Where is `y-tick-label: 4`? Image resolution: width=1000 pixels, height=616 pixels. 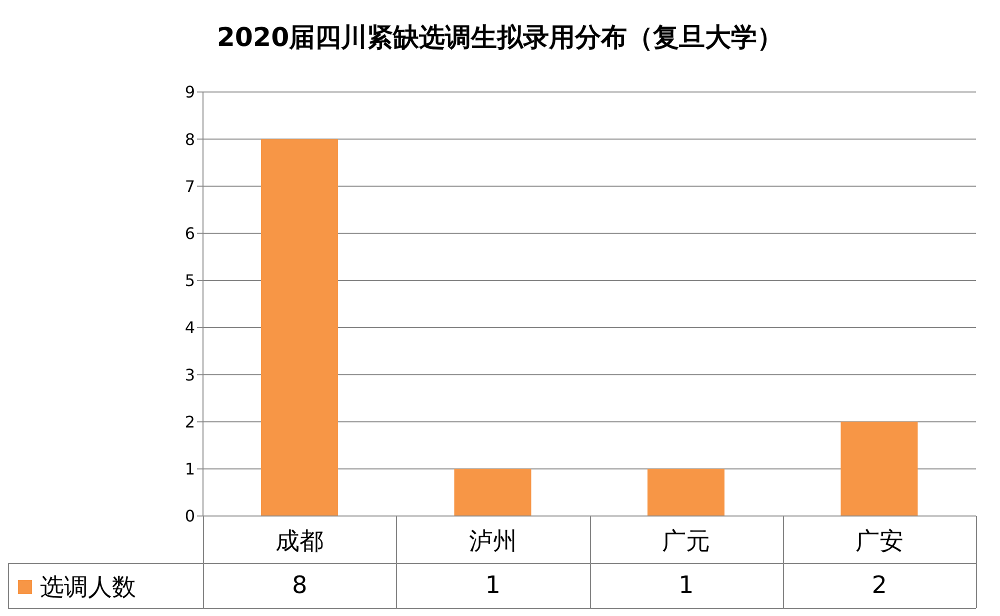 y-tick-label: 4 is located at coordinates (189, 328).